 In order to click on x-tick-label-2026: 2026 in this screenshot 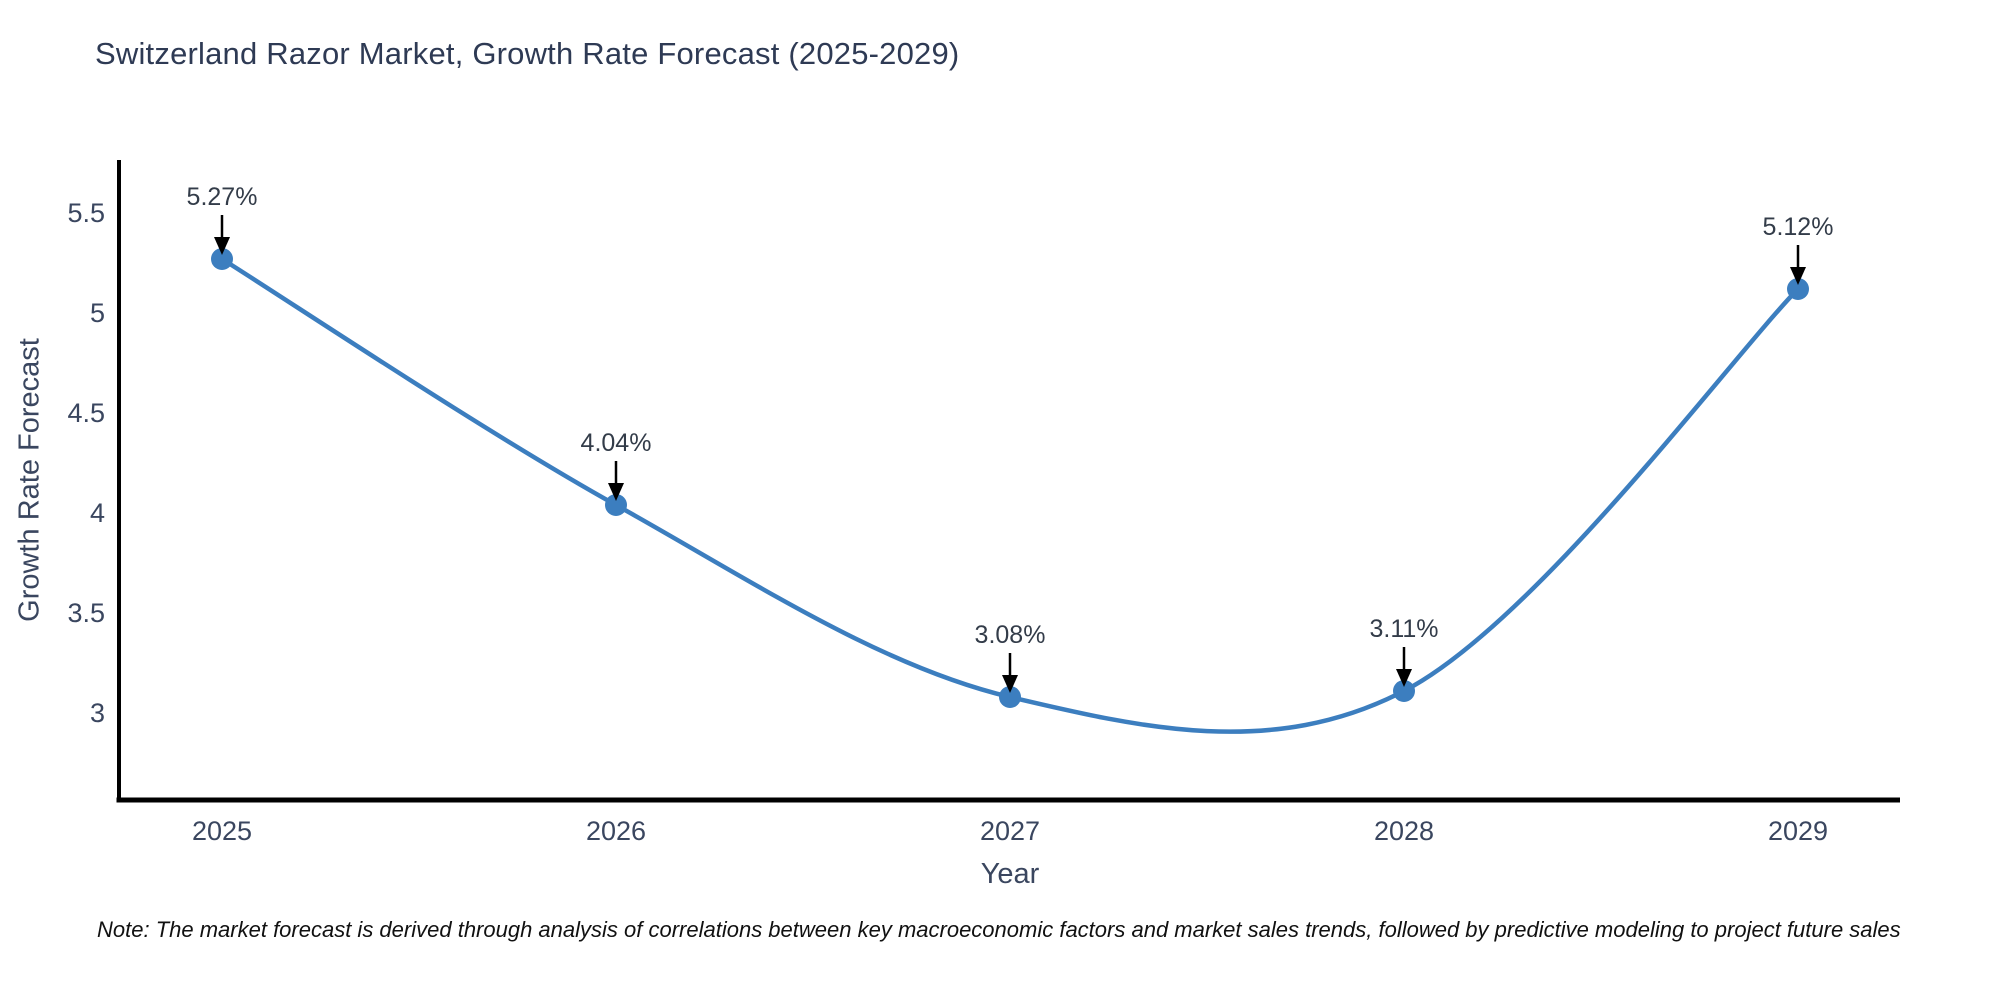, I will do `click(616, 831)`.